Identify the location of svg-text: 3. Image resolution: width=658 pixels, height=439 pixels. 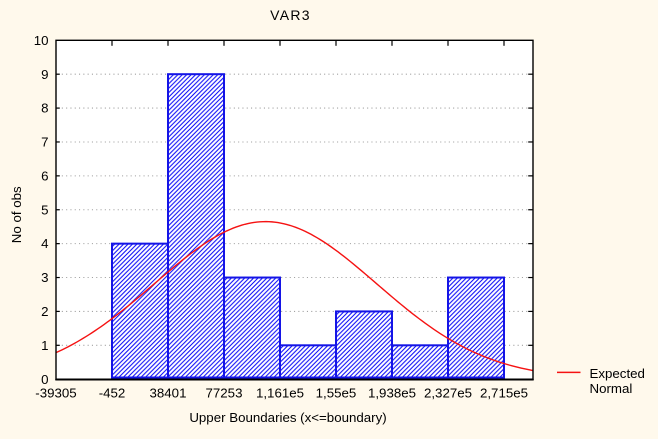
(44, 277).